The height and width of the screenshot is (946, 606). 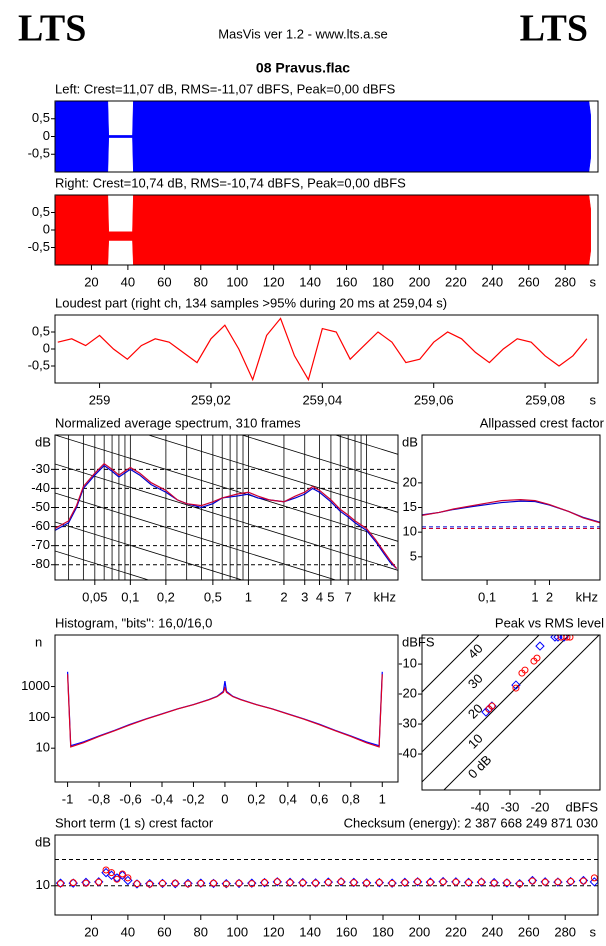 What do you see at coordinates (310, 931) in the screenshot?
I see `x-tick-label: 140` at bounding box center [310, 931].